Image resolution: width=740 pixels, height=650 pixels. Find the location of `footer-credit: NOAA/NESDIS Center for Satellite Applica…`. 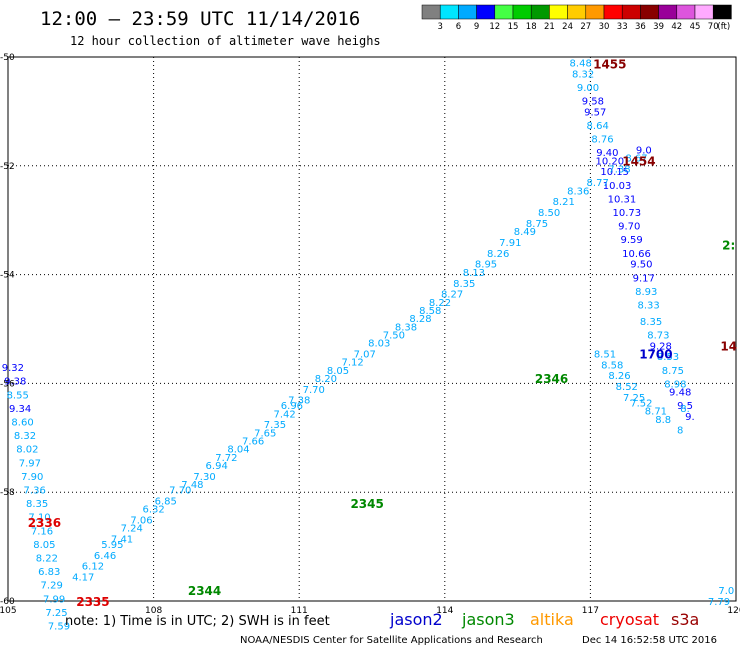

footer-credit: NOAA/NESDIS Center for Satellite Applica… is located at coordinates (391, 640).